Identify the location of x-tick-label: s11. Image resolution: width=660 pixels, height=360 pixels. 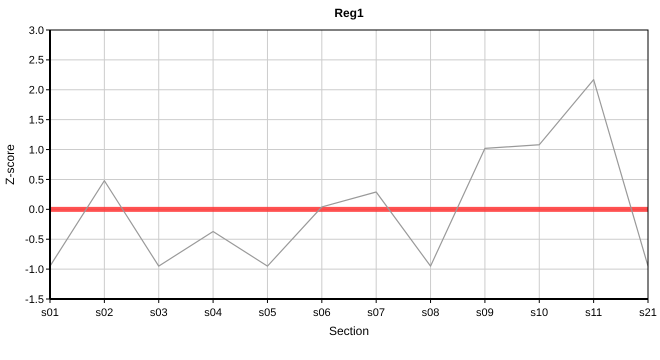
(593, 313).